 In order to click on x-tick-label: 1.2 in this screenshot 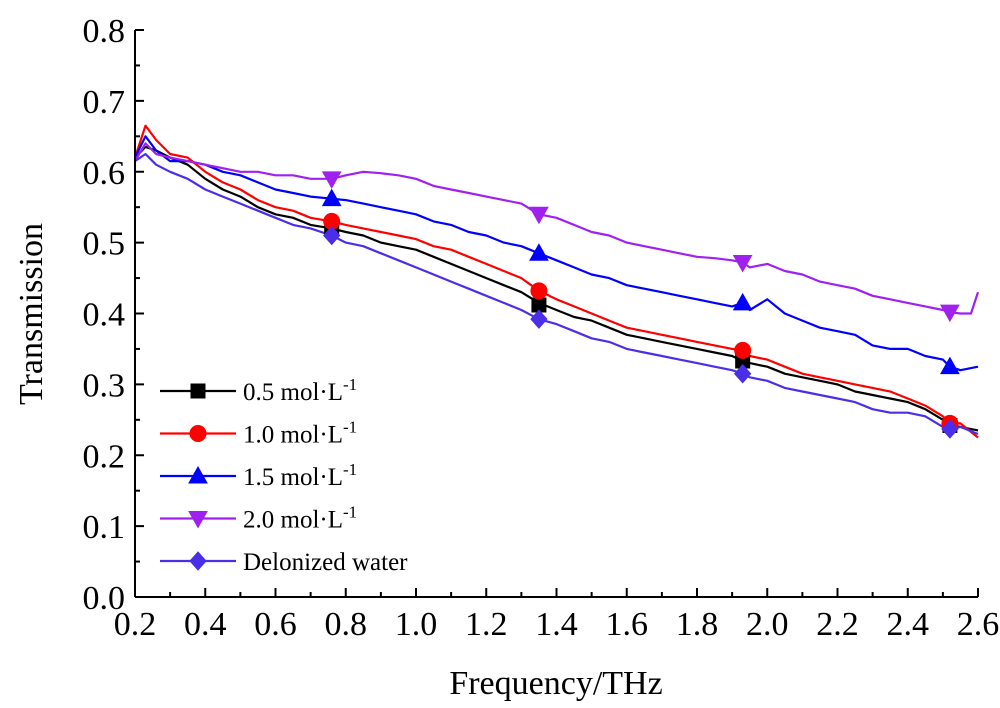, I will do `click(486, 624)`.